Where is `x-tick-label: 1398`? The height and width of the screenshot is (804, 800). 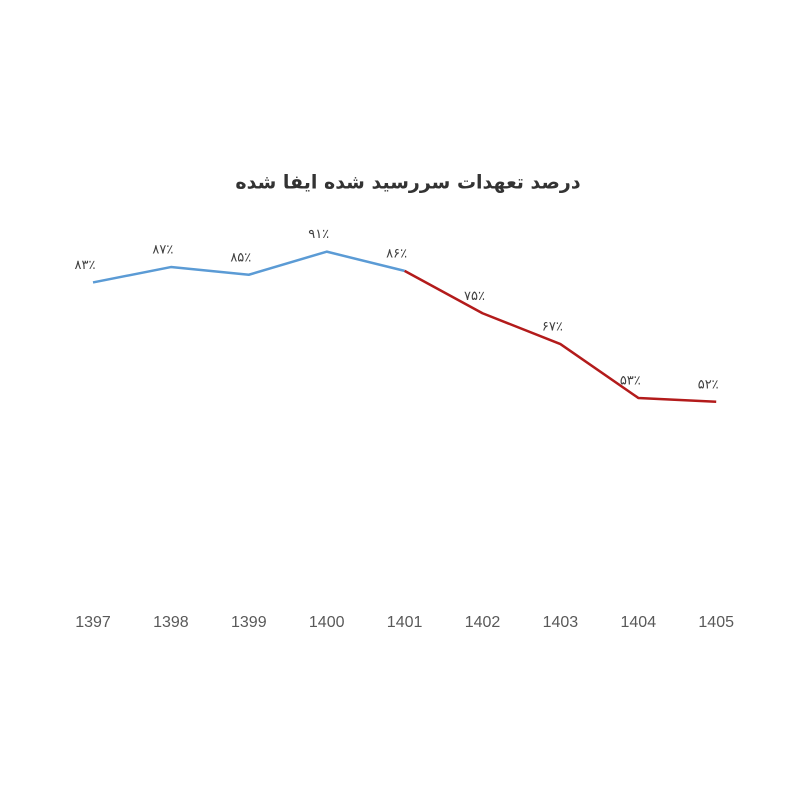 x-tick-label: 1398 is located at coordinates (171, 622).